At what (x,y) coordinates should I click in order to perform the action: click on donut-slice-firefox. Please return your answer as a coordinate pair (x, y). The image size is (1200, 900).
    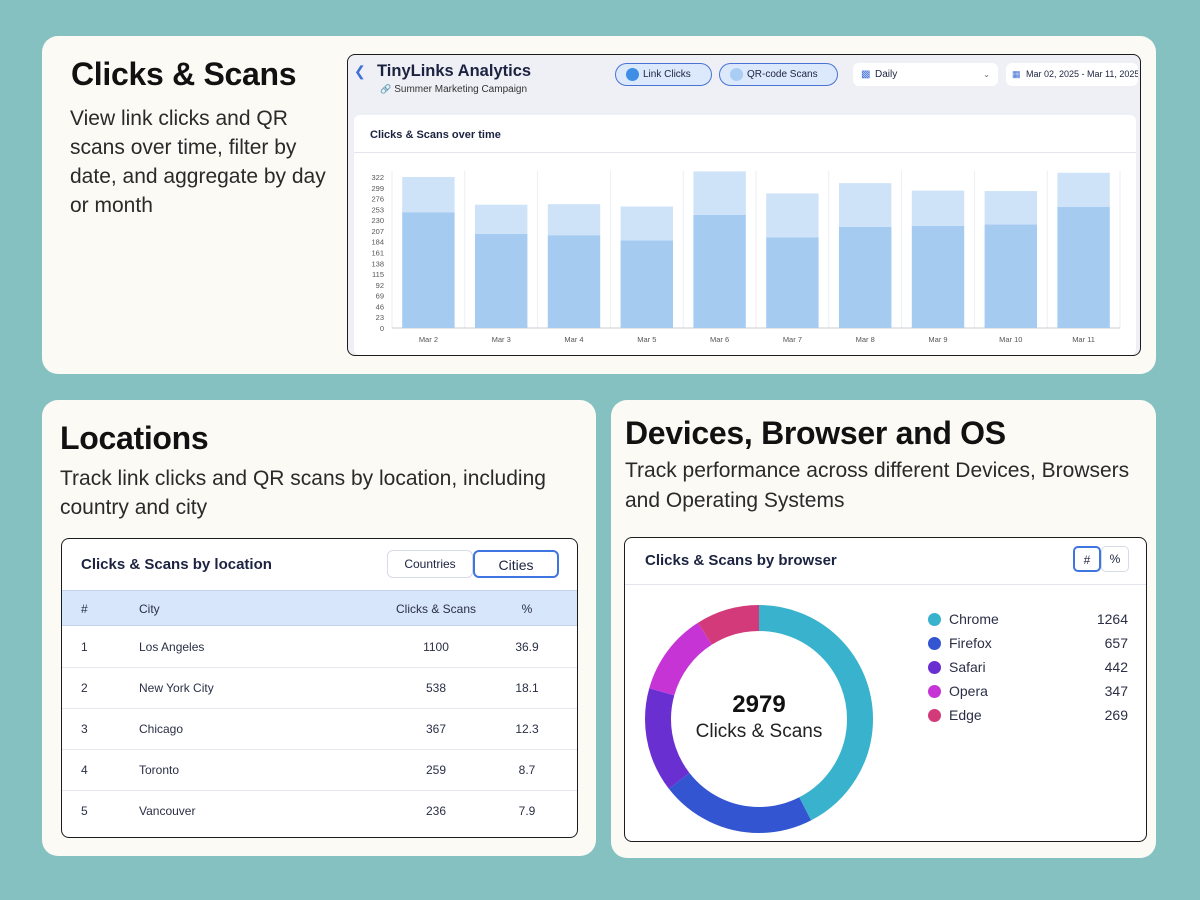
    Looking at the image, I should click on (759, 719).